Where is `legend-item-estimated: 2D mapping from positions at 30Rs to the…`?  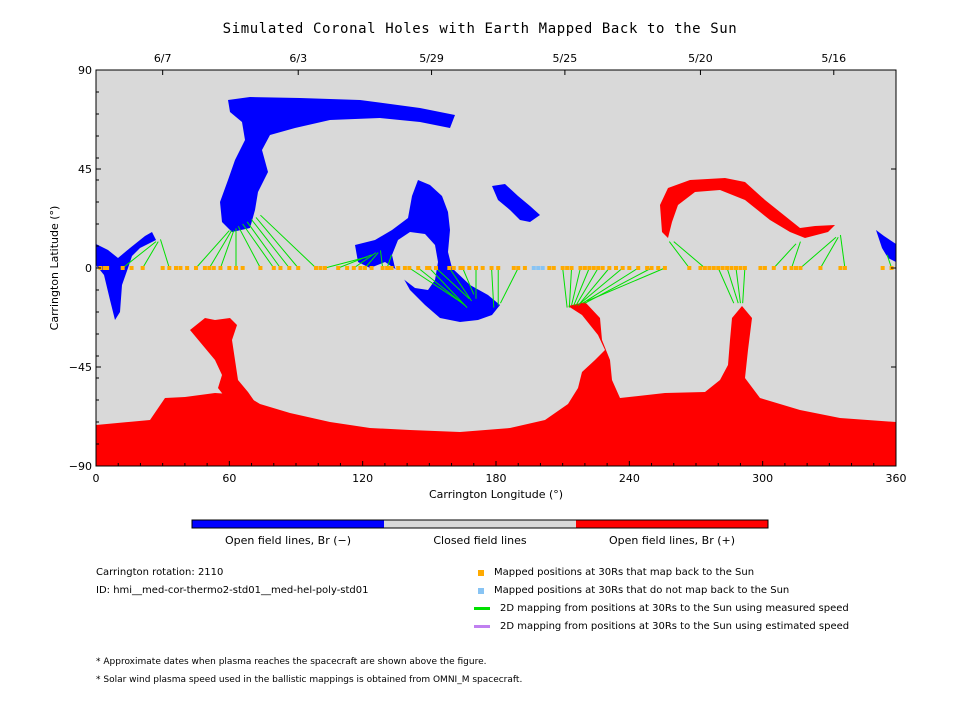
legend-item-estimated: 2D mapping from positions at 30Rs to the… is located at coordinates (661, 626).